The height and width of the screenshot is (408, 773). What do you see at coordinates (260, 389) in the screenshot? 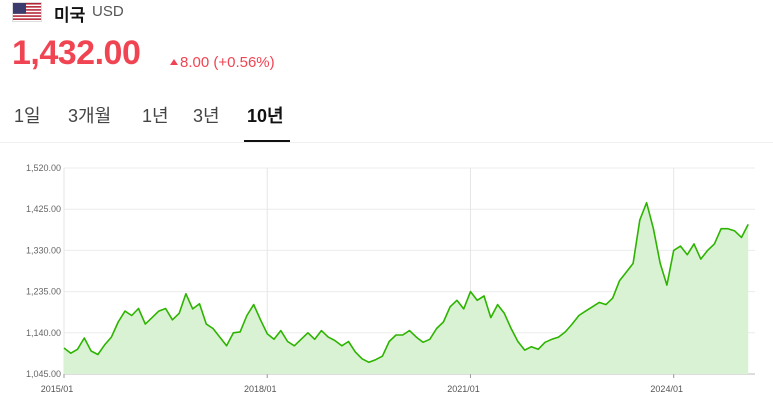
I see `x-tick-label: 2018/01` at bounding box center [260, 389].